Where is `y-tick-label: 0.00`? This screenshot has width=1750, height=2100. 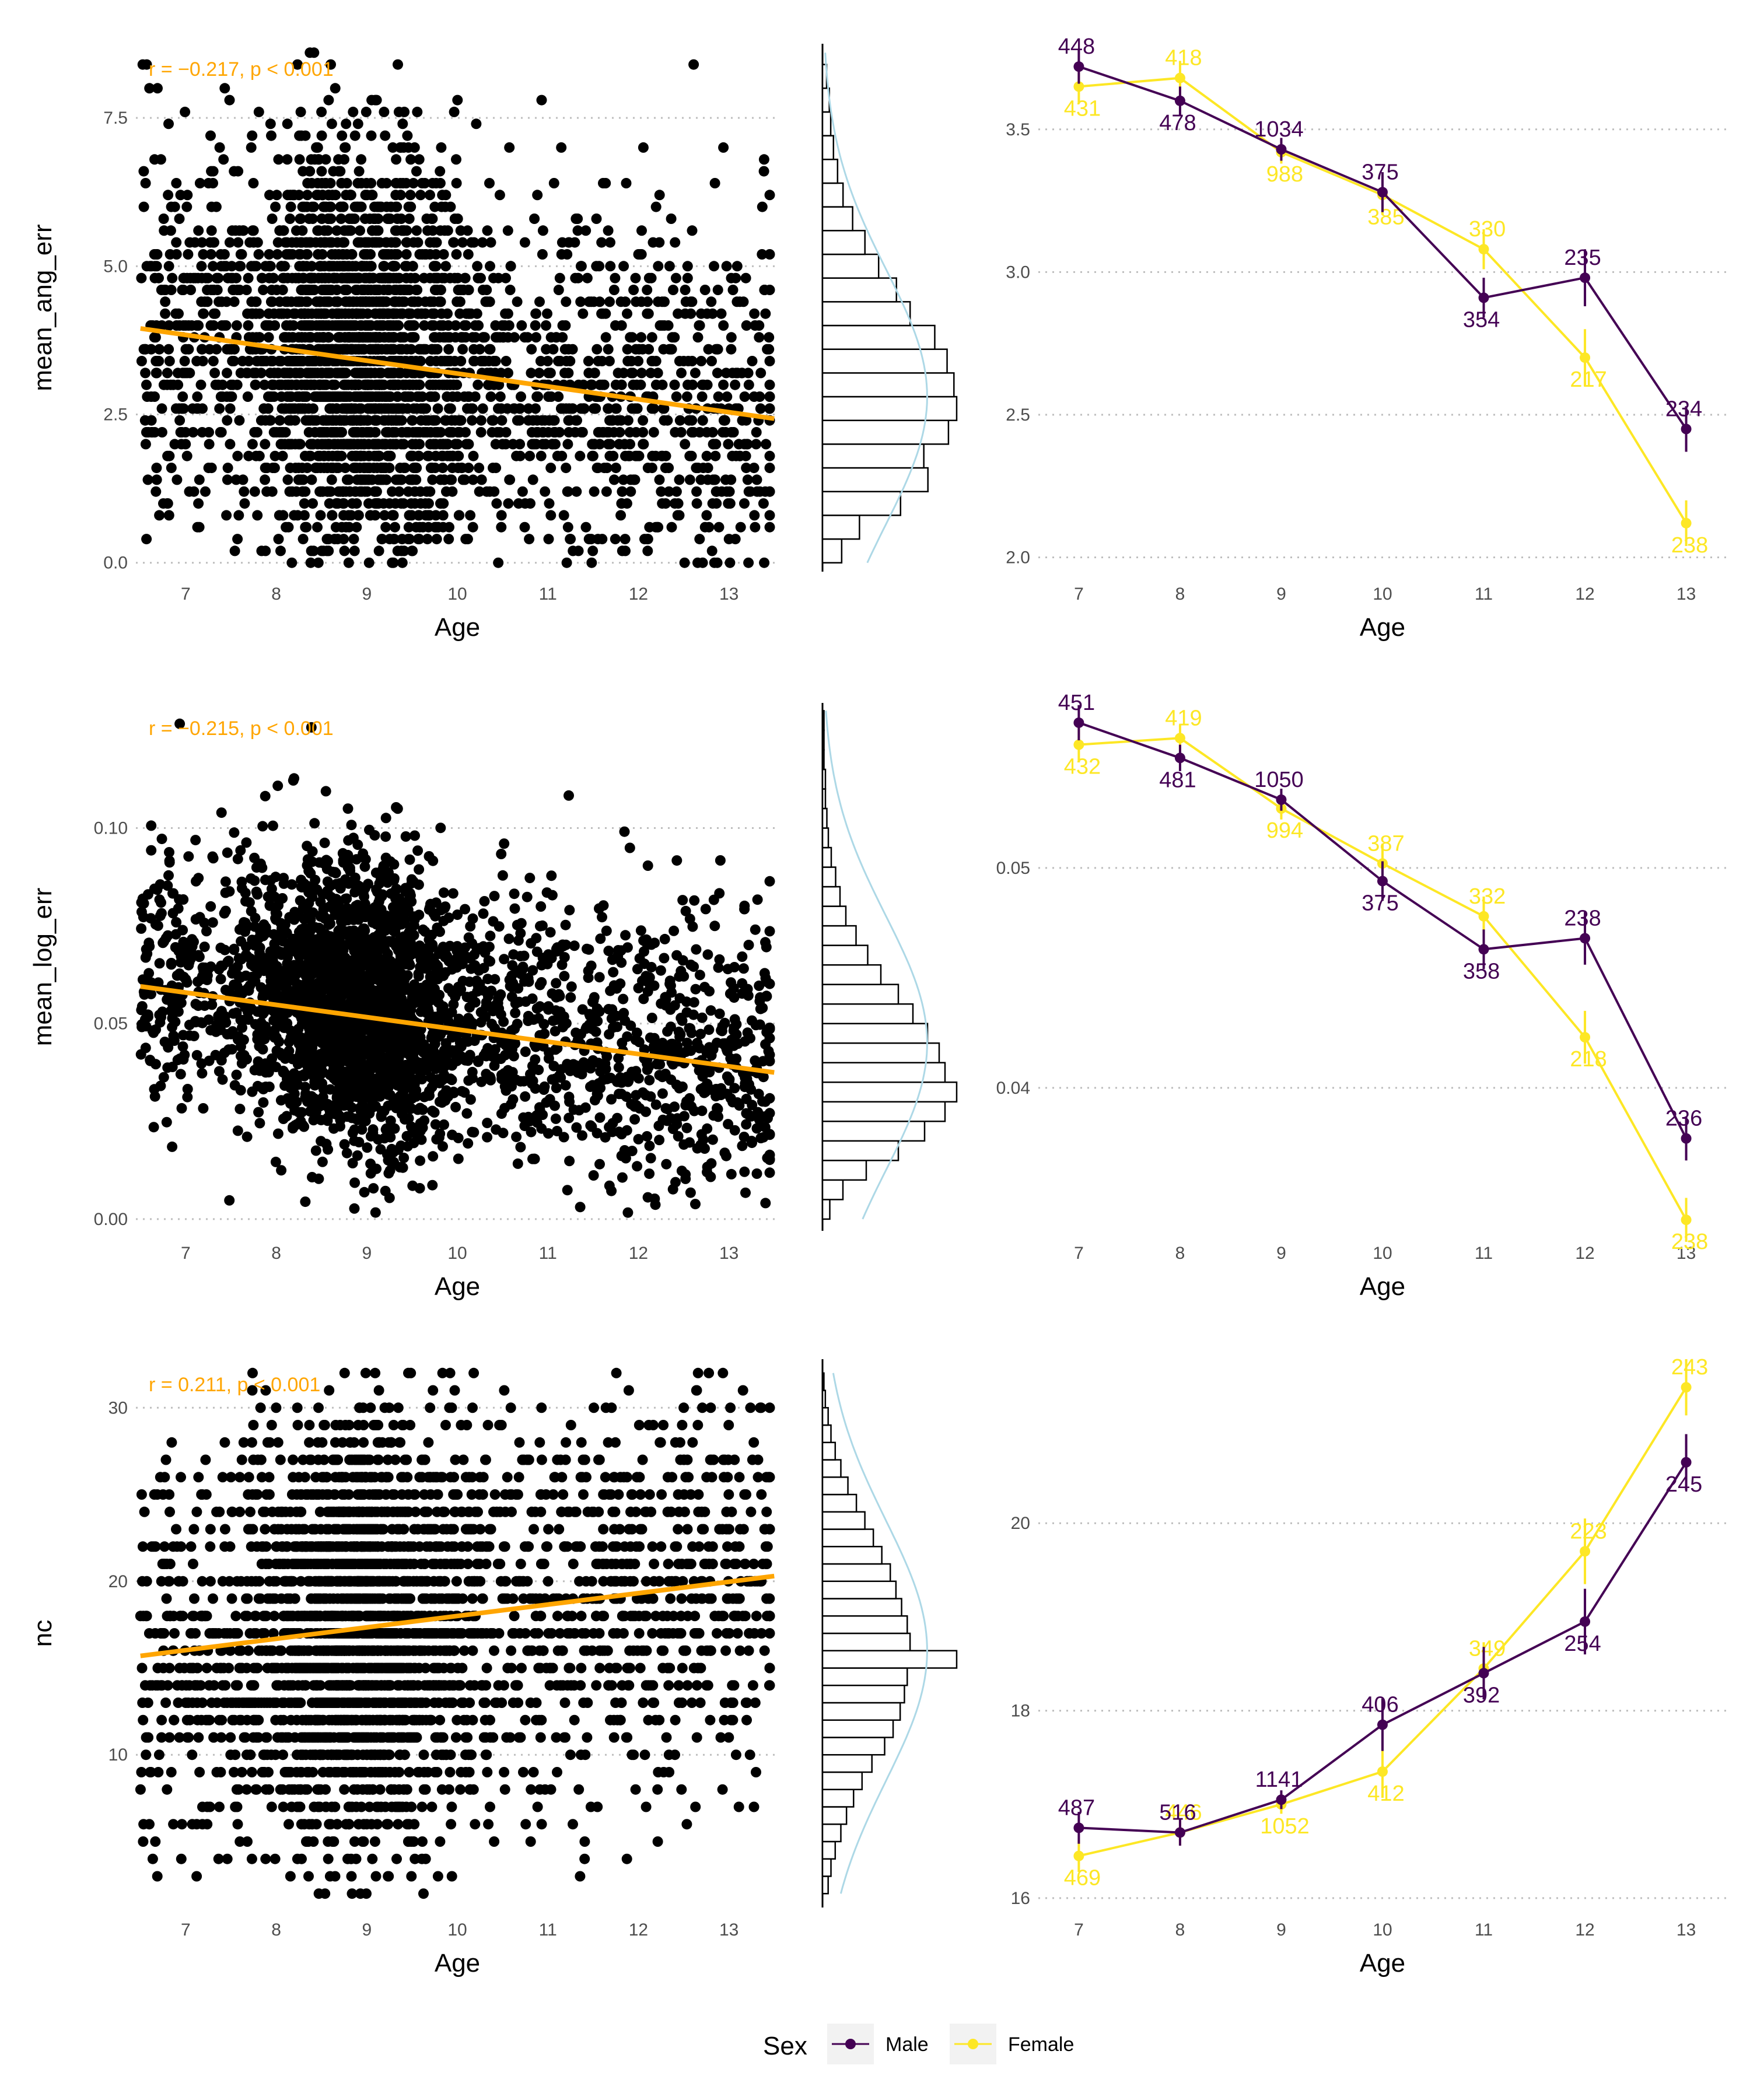 y-tick-label: 0.00 is located at coordinates (111, 1219).